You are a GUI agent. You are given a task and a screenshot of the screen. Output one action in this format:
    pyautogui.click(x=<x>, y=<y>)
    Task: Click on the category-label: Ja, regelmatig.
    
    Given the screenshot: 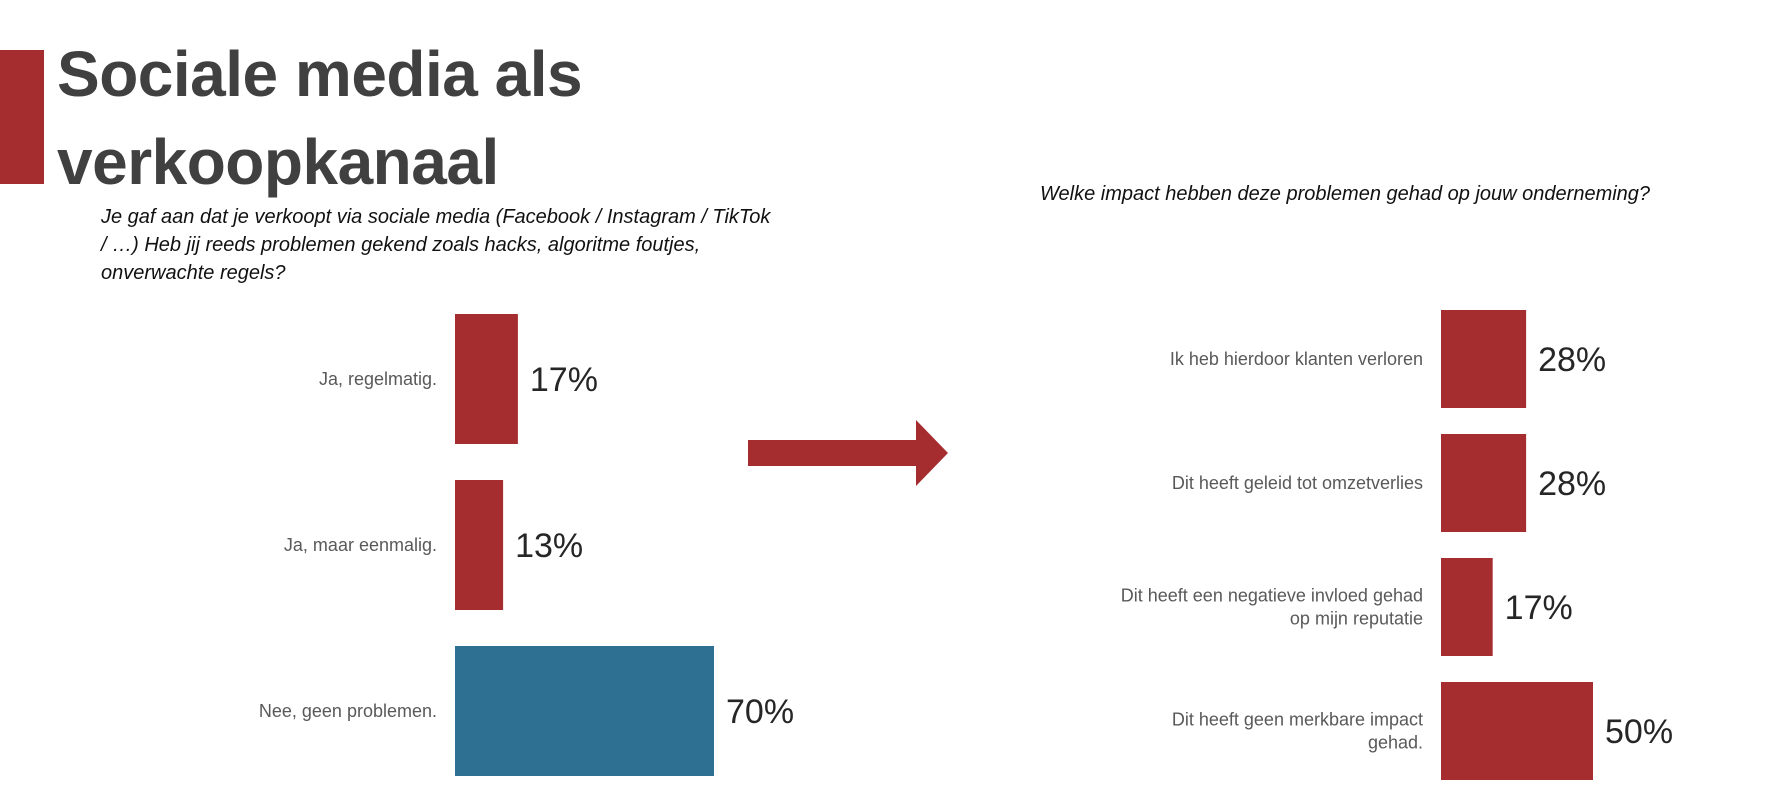 What is the action you would take?
    pyautogui.click(x=378, y=379)
    